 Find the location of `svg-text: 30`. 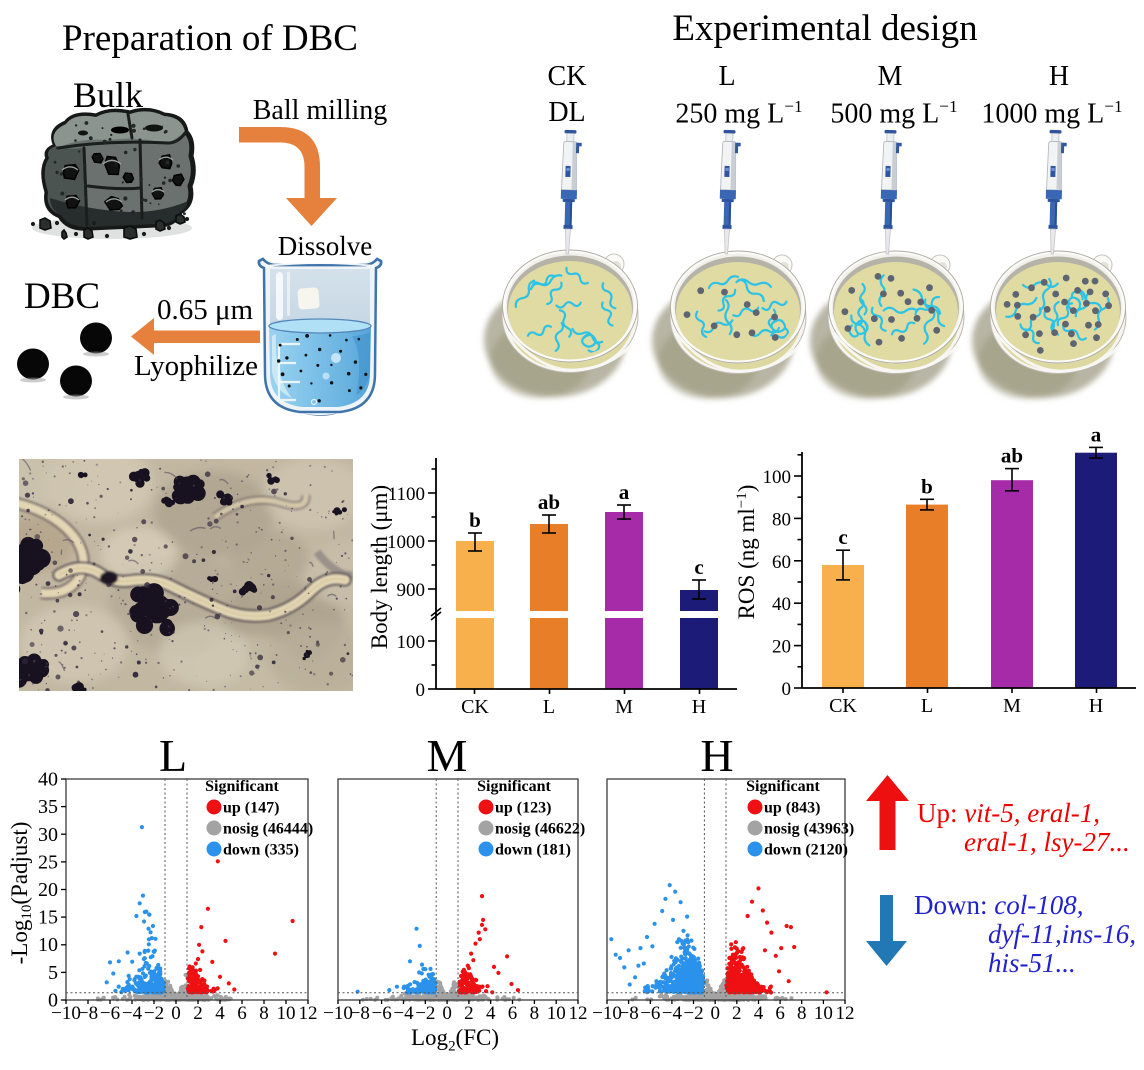

svg-text: 30 is located at coordinates (48, 835).